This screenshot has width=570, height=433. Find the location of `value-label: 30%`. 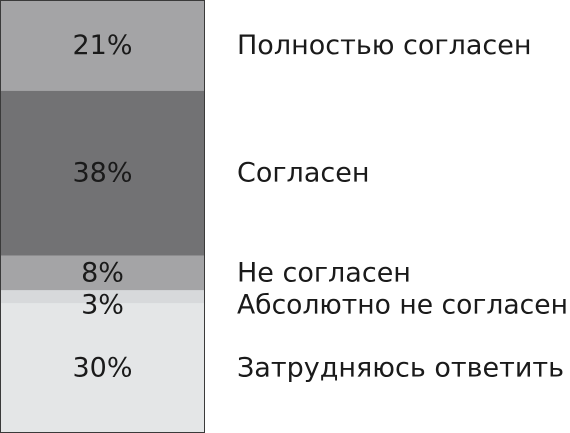

value-label: 30% is located at coordinates (102, 368).